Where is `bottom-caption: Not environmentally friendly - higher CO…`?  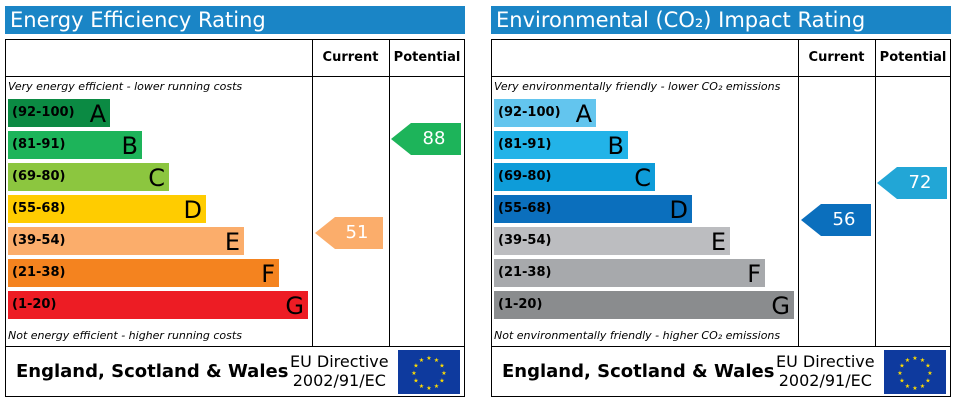 bottom-caption: Not environmentally friendly - higher CO… is located at coordinates (637, 335).